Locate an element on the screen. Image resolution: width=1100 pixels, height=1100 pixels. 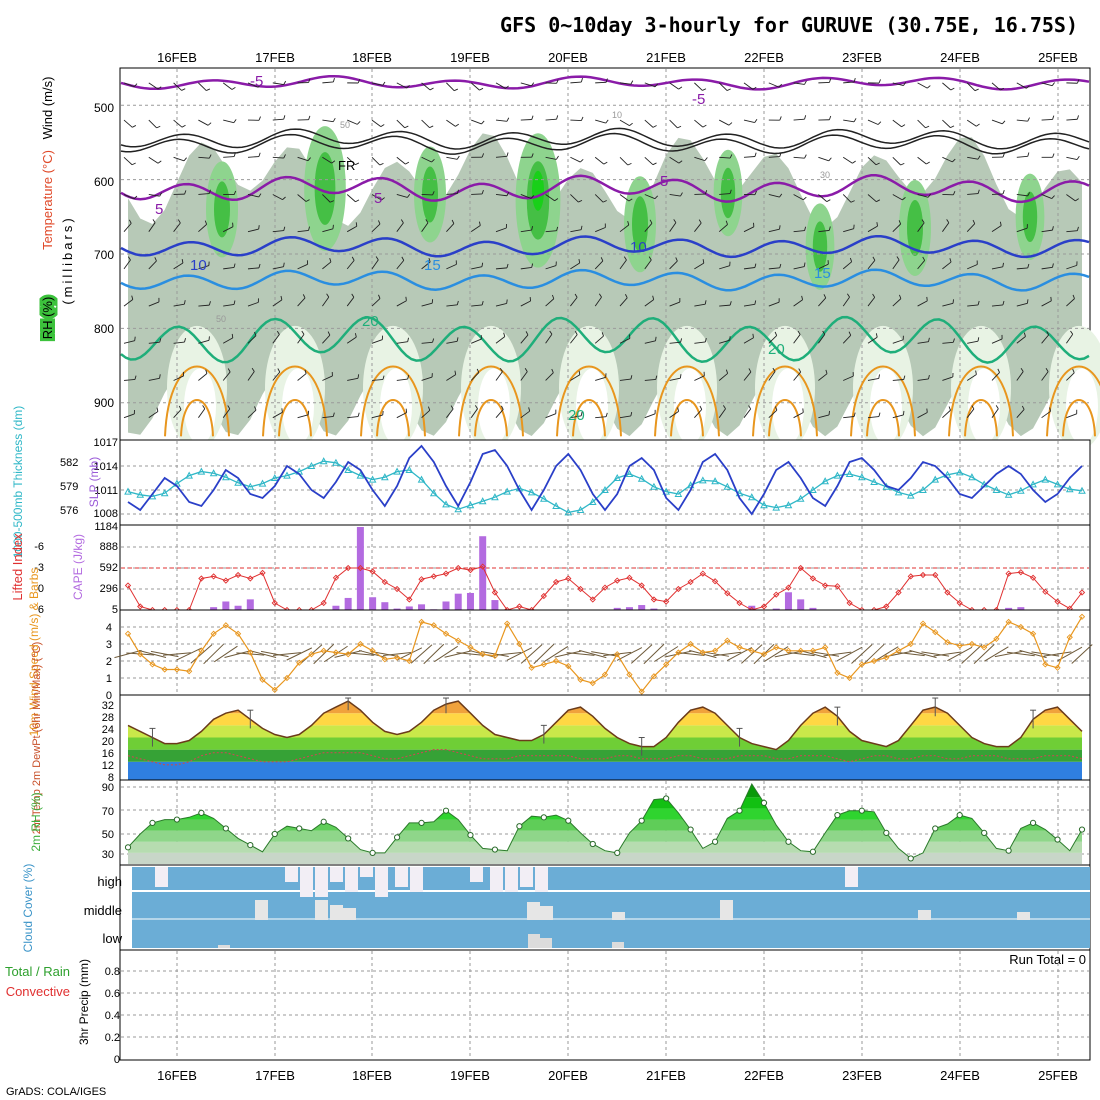
thickness-tick: 576 is located at coordinates (69, 511).